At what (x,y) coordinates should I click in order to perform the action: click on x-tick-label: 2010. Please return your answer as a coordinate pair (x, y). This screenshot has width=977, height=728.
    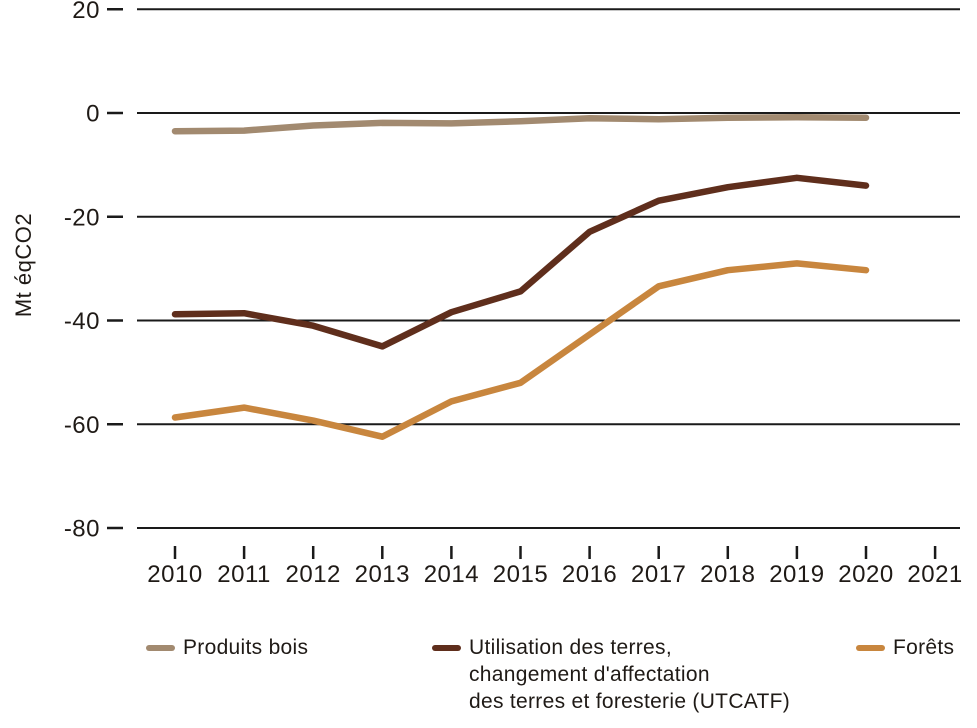
    Looking at the image, I should click on (174, 574).